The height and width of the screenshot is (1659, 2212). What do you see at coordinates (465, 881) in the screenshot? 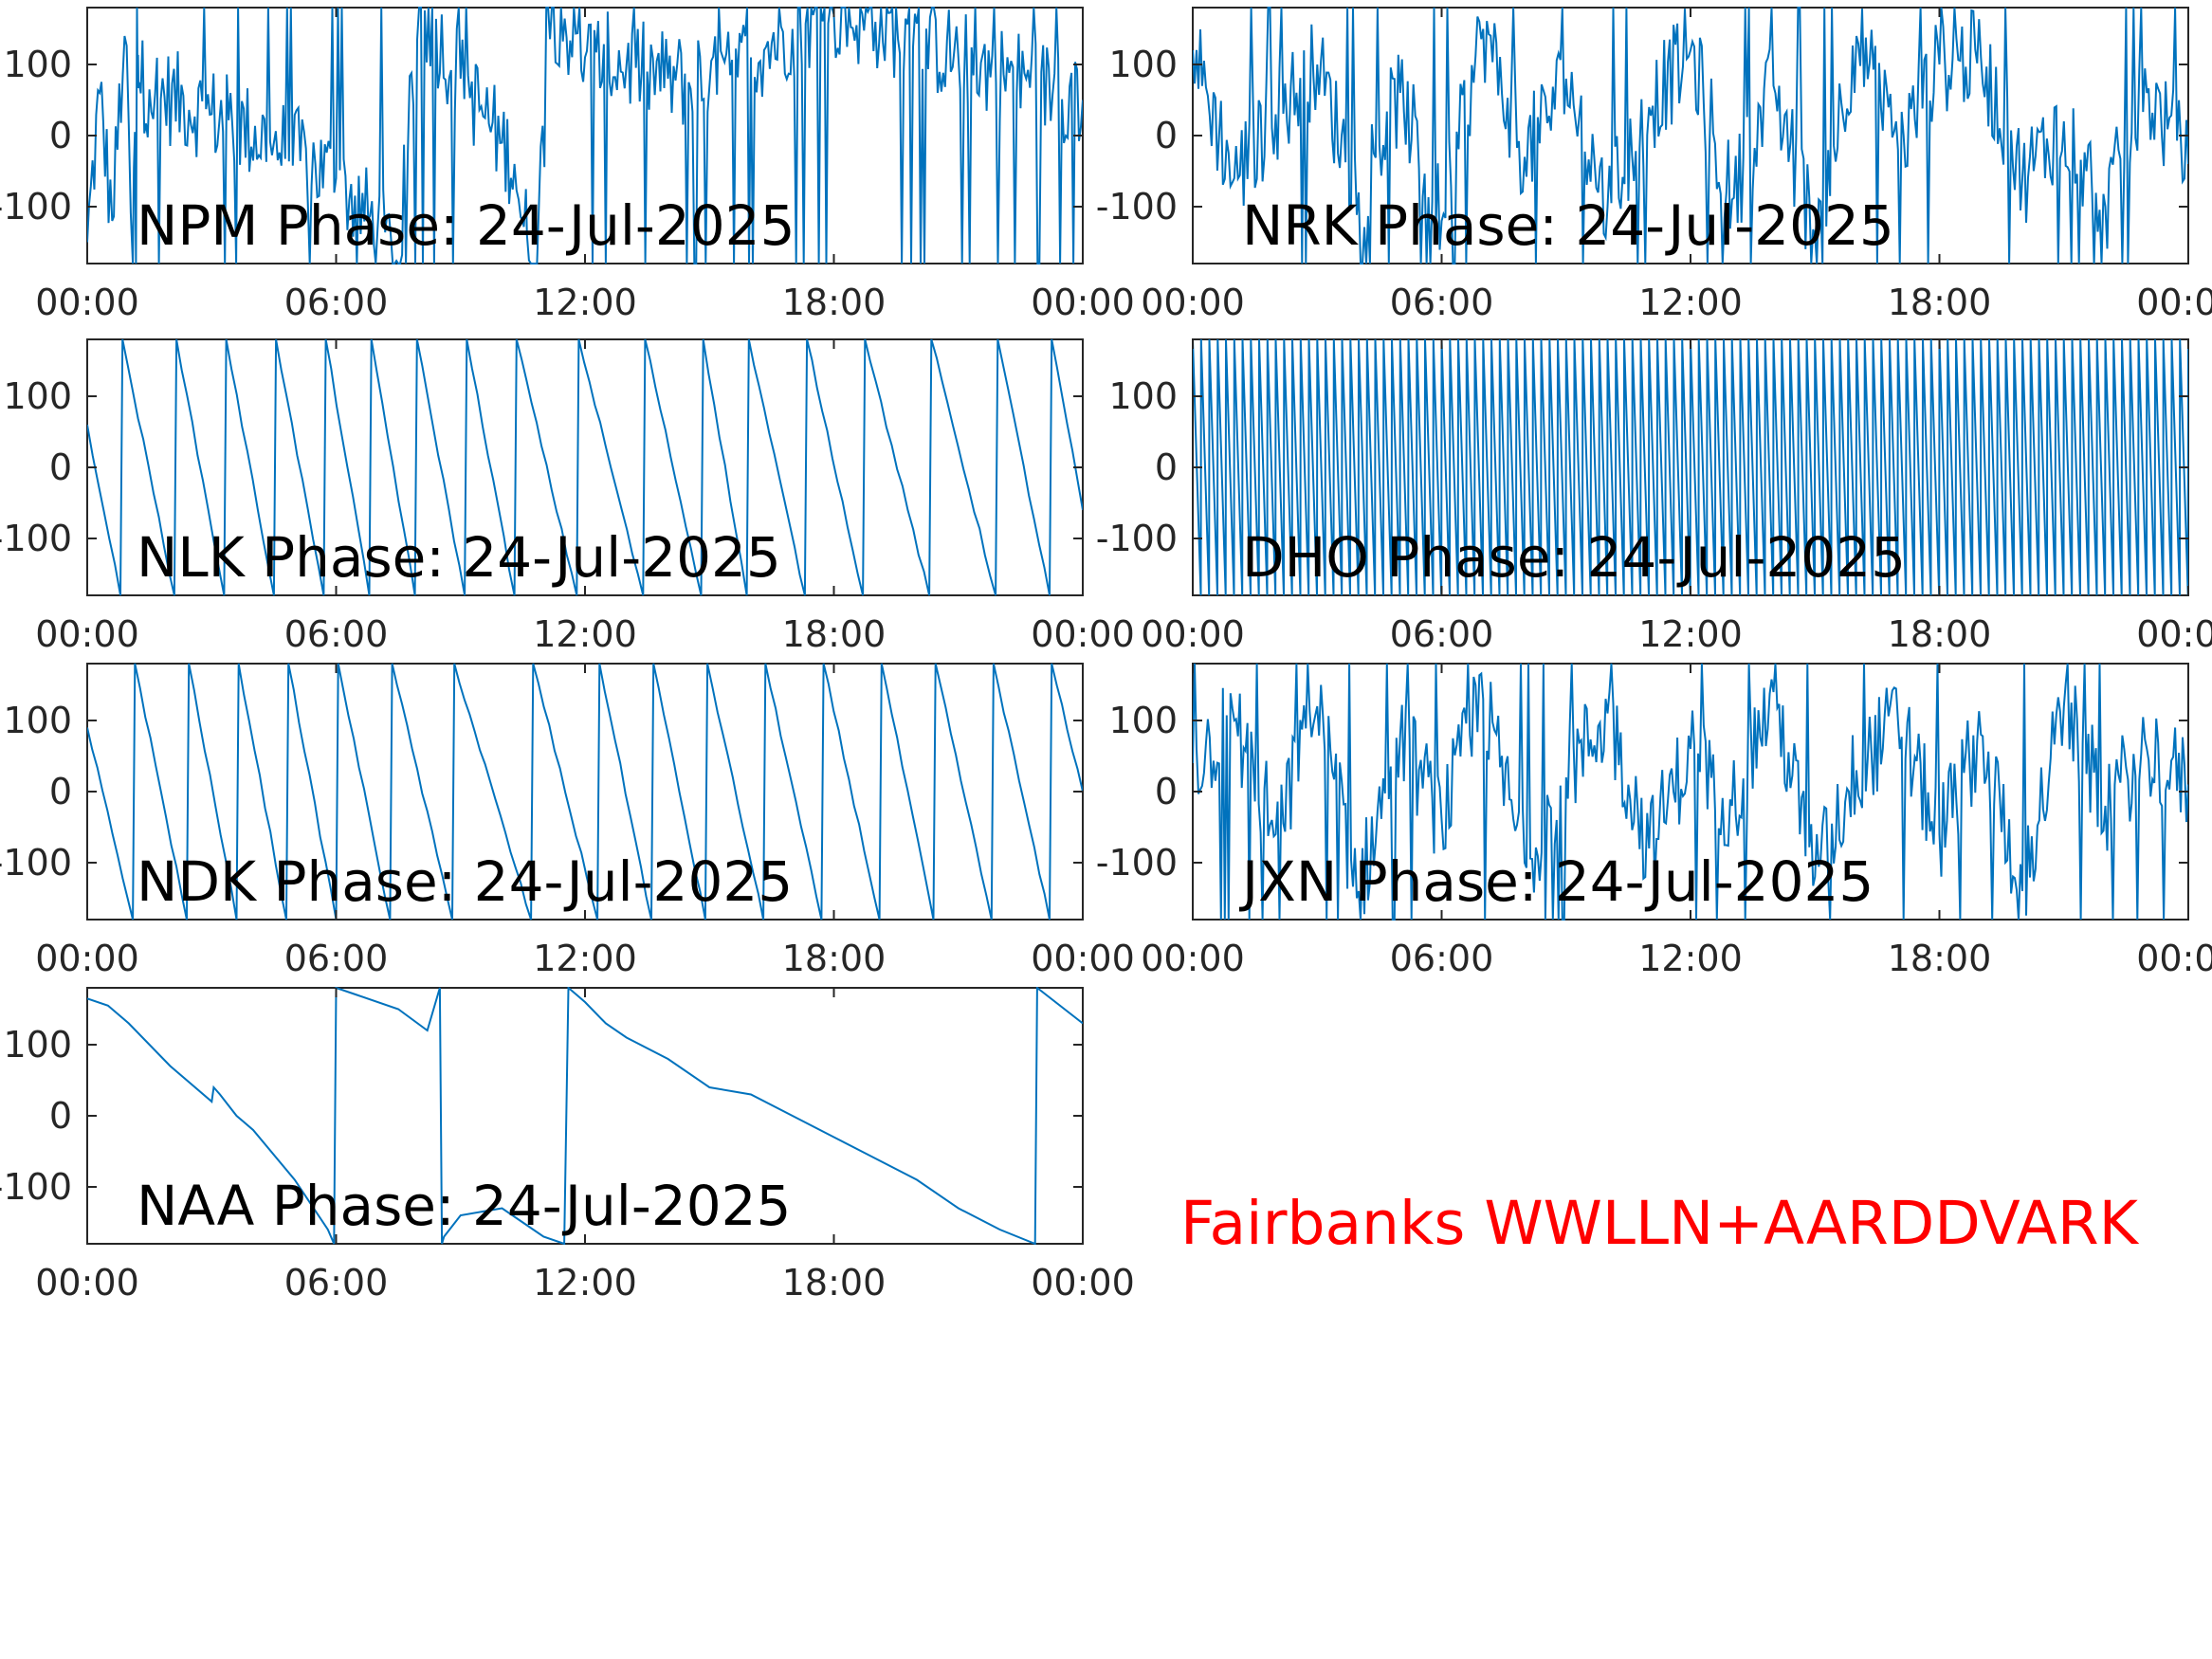
I see `subplot-title: NDK Phase: 24-Jul-2025` at bounding box center [465, 881].